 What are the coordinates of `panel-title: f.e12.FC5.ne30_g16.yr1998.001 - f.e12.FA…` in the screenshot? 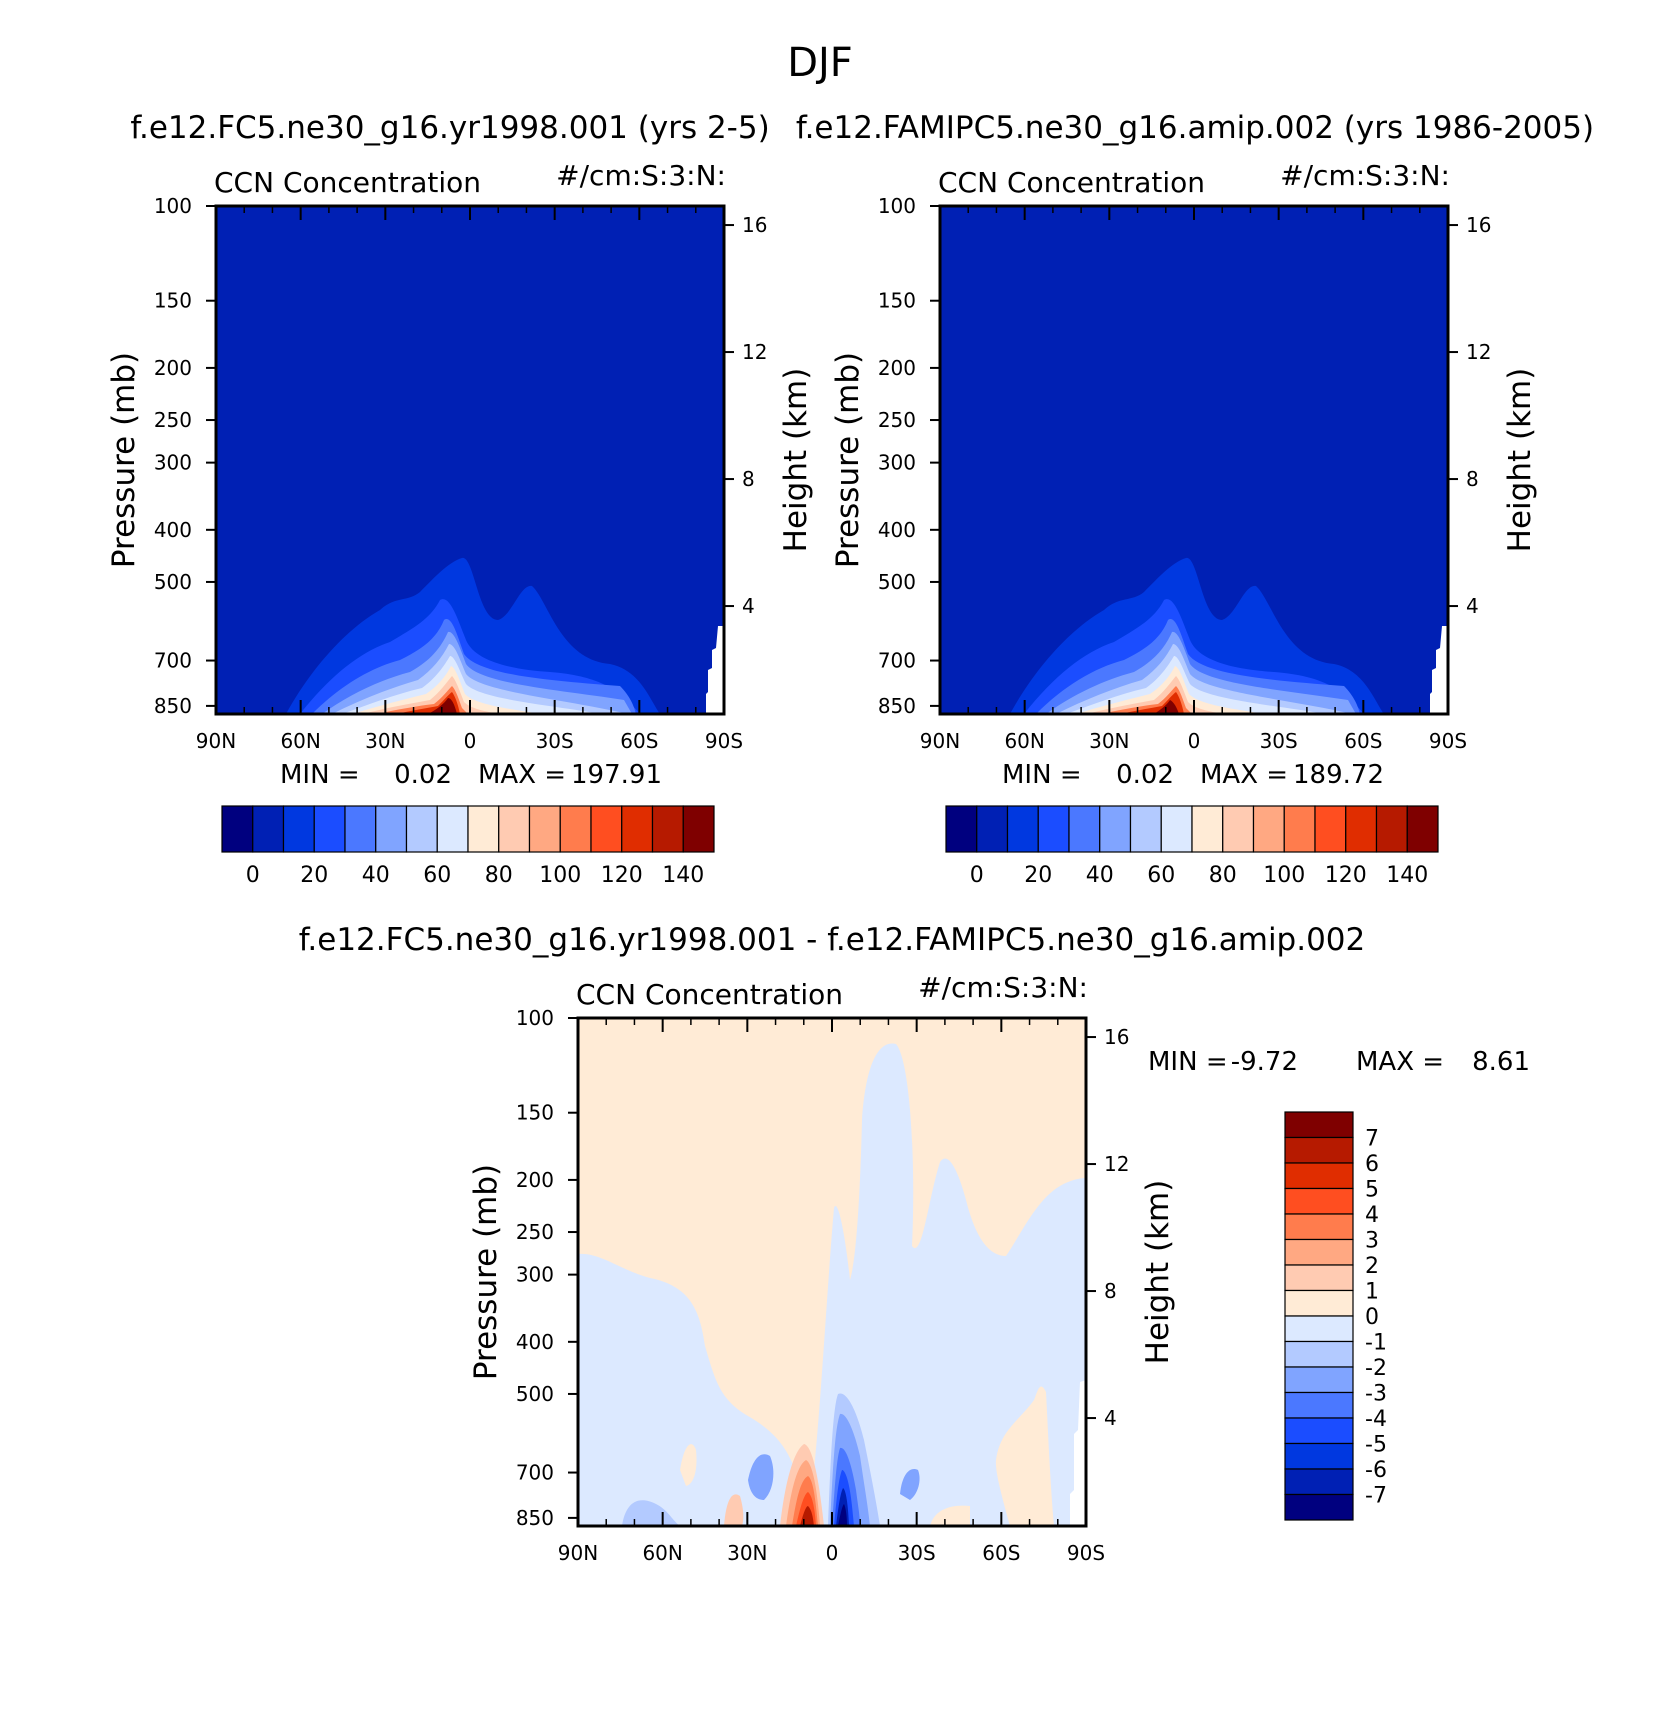 It's located at (832, 940).